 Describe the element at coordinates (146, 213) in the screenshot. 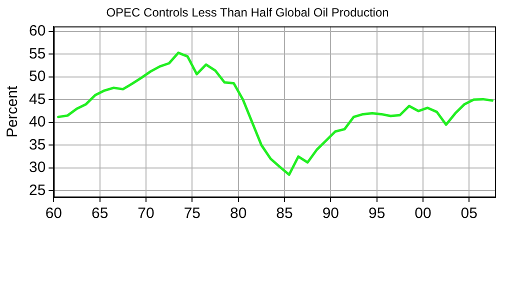

I see `x-tick-label: 70` at that location.